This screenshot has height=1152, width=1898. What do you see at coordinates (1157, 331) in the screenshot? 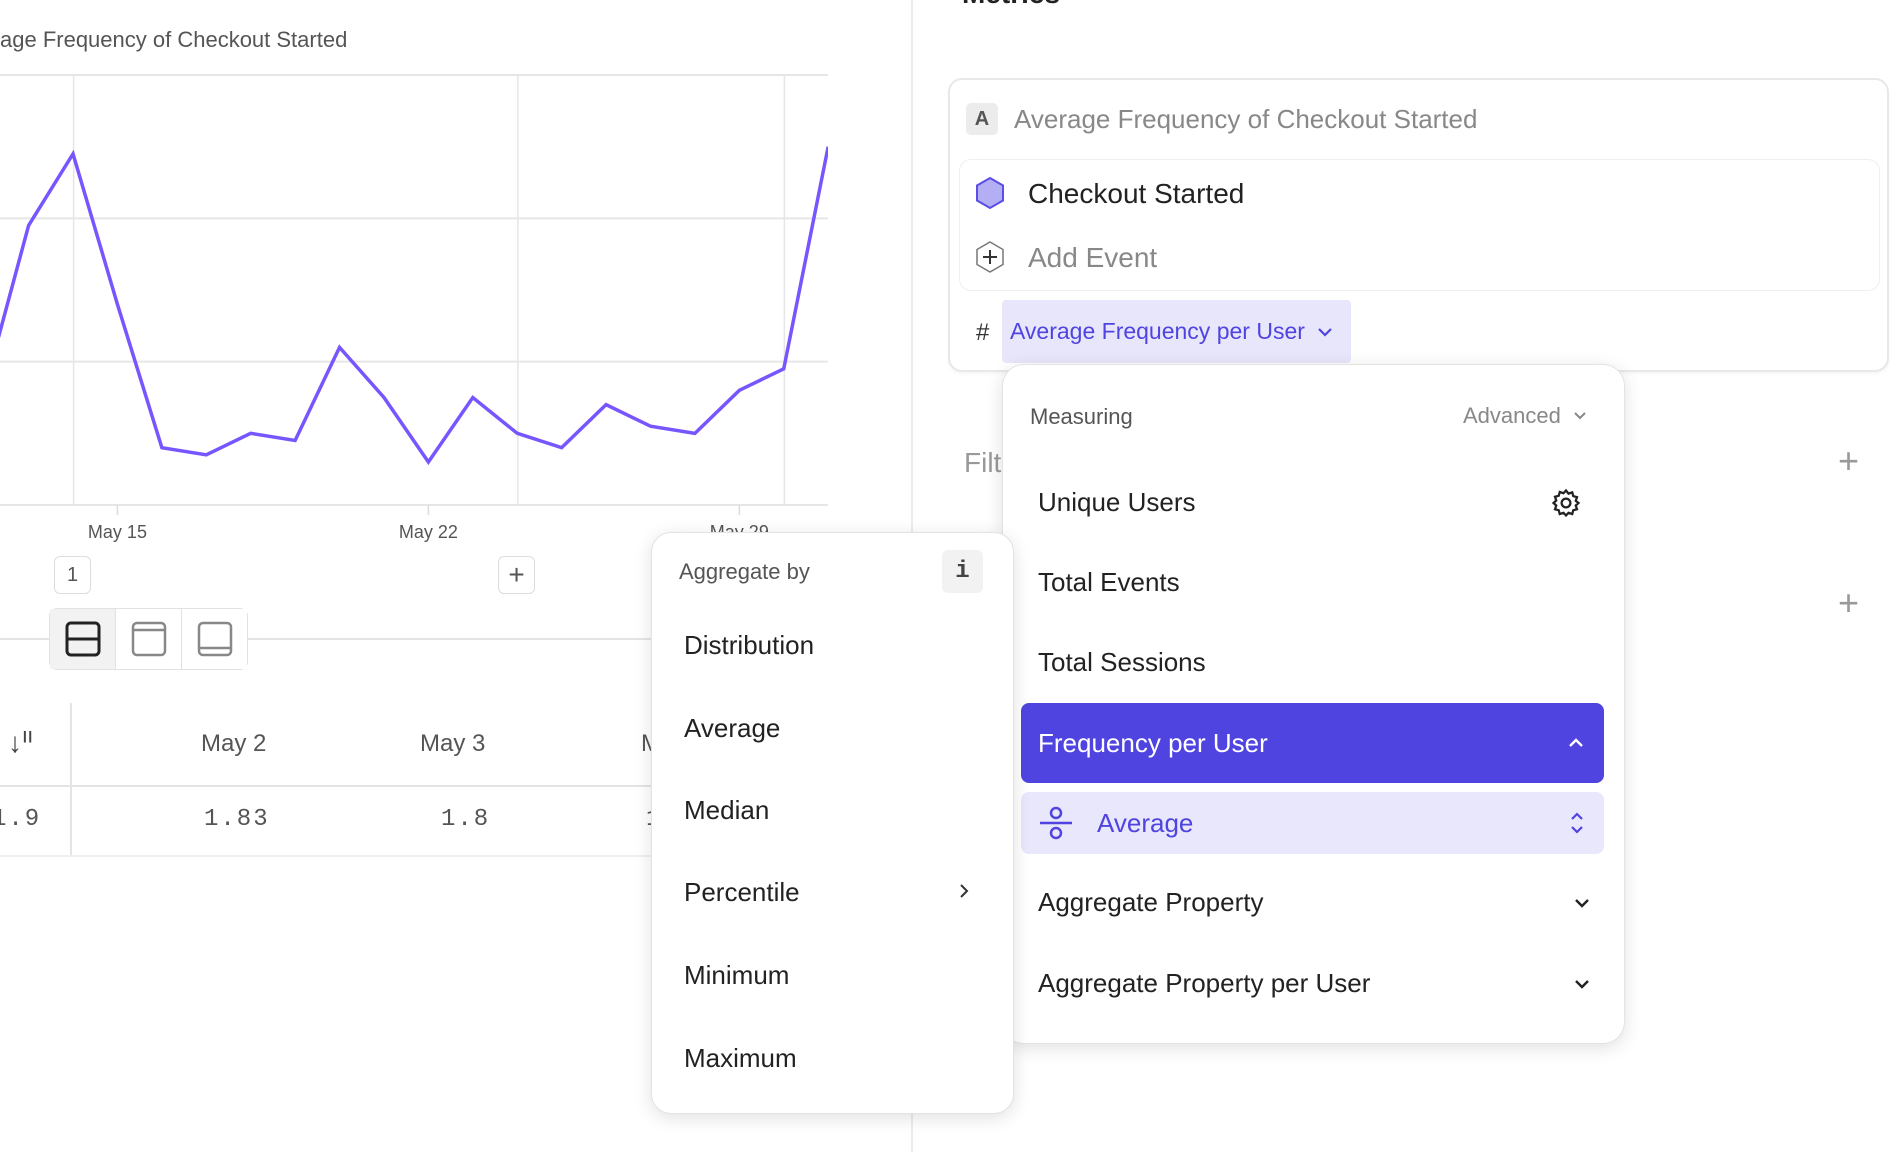
I see `measure-dropdown-label: Average Frequency per User` at bounding box center [1157, 331].